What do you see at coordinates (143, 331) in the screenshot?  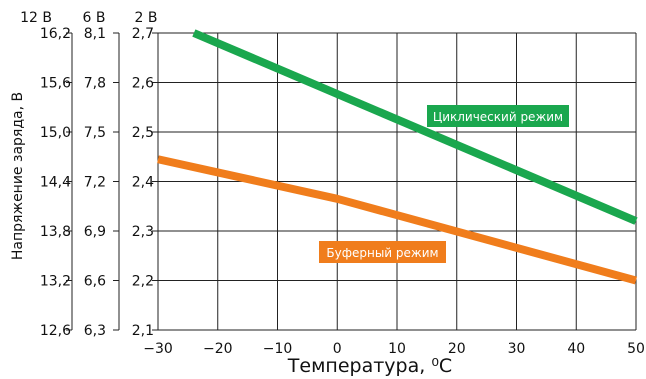 I see `y-tick-label: 2,1` at bounding box center [143, 331].